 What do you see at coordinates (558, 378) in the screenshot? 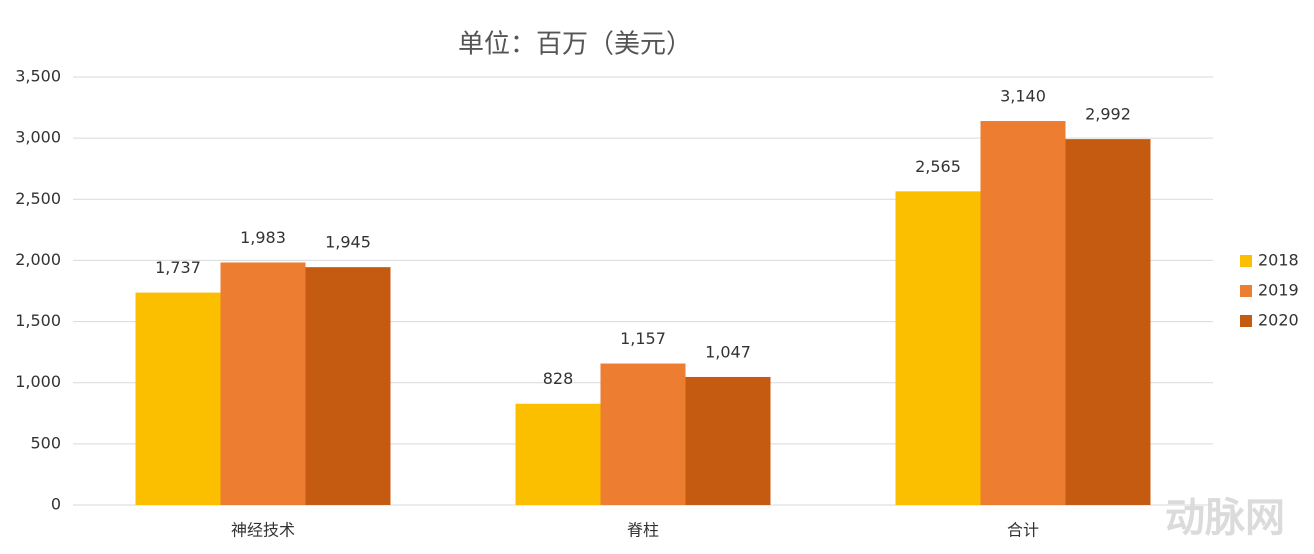
I see `value-label: 828` at bounding box center [558, 378].